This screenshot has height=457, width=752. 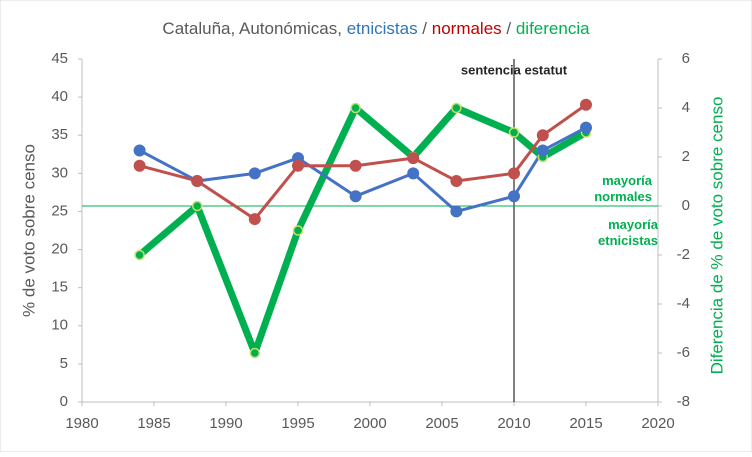 I want to click on annotation: sentencia estatut, so click(x=514, y=69).